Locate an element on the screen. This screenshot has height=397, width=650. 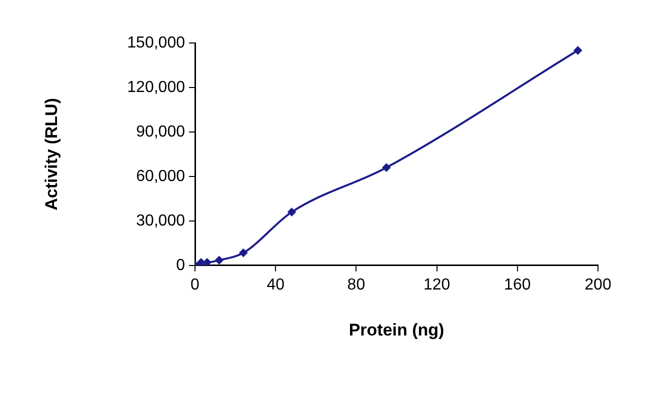
y-tick-label: 0 is located at coordinates (181, 265).